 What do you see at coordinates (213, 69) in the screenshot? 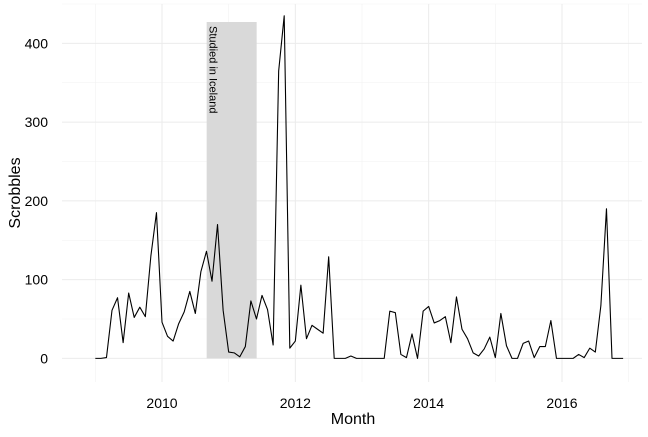
I see `annotation-label: Studied in Iceland` at bounding box center [213, 69].